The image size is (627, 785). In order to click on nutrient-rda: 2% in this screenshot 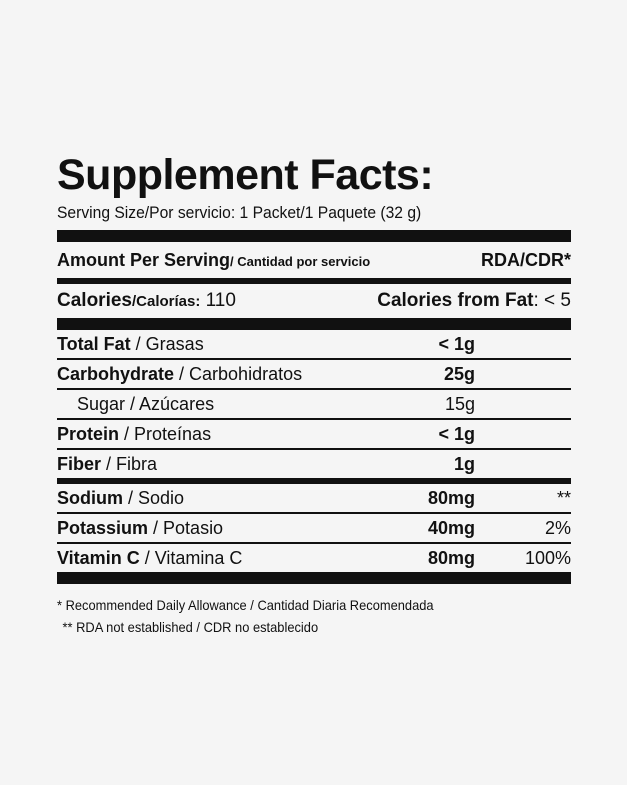, I will do `click(557, 528)`.